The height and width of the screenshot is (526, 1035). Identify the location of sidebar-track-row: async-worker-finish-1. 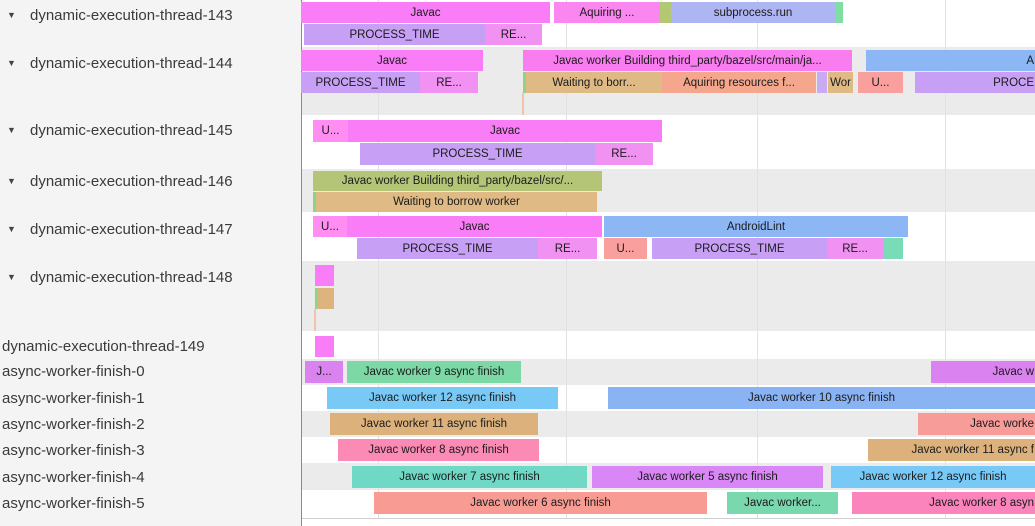
(150, 398).